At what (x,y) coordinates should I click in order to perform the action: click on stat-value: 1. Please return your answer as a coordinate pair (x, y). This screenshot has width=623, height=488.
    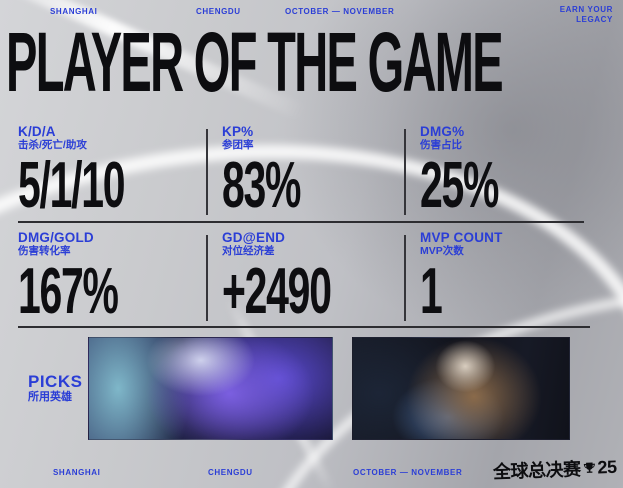
    Looking at the image, I should click on (431, 290).